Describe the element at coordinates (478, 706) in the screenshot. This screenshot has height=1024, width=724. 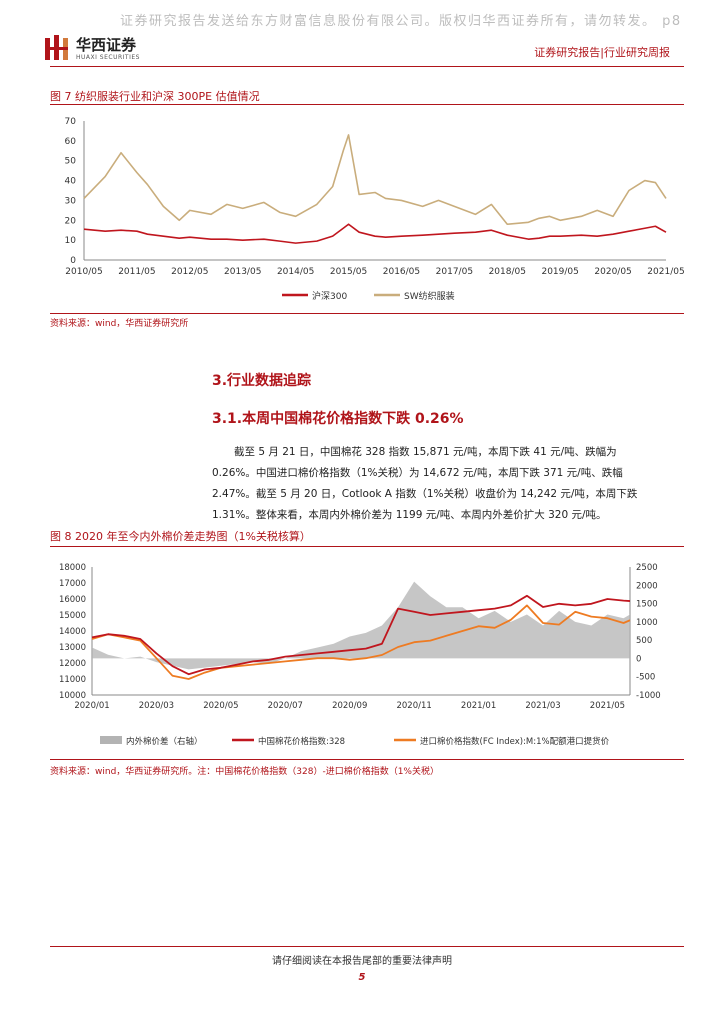
I see `figure8-x-tick-label: 2021/01` at that location.